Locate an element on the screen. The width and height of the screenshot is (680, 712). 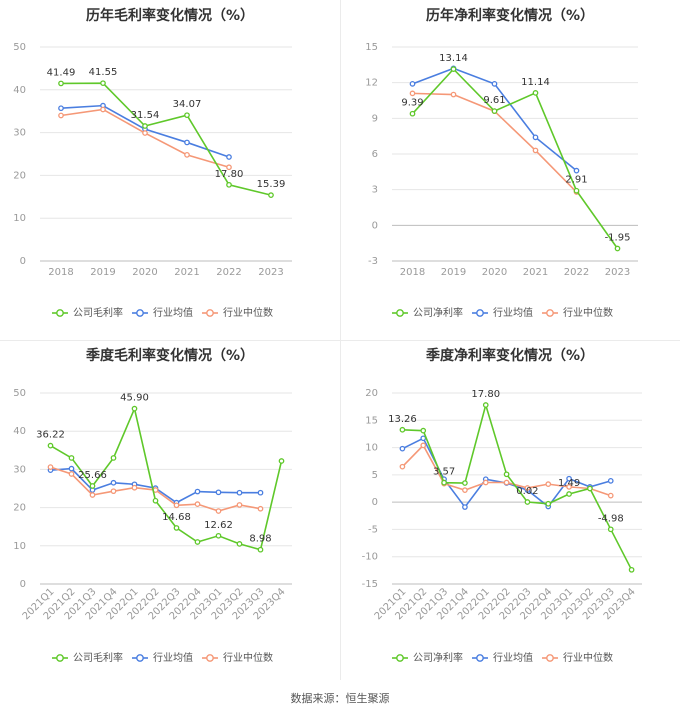
data-label: 25.66 is located at coordinates (92, 475).